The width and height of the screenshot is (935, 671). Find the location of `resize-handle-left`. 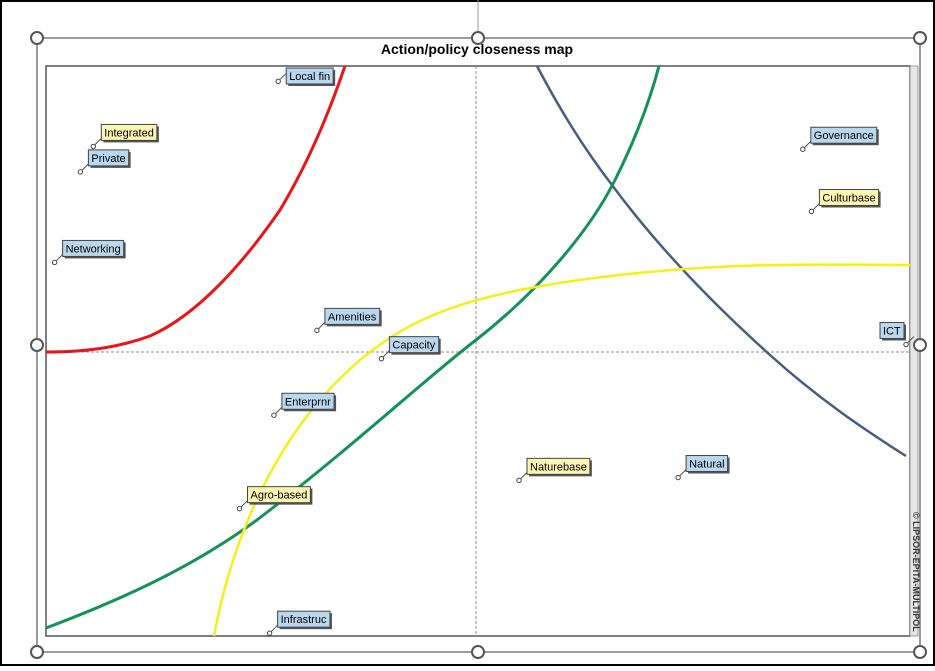

resize-handle-left is located at coordinates (37, 345).